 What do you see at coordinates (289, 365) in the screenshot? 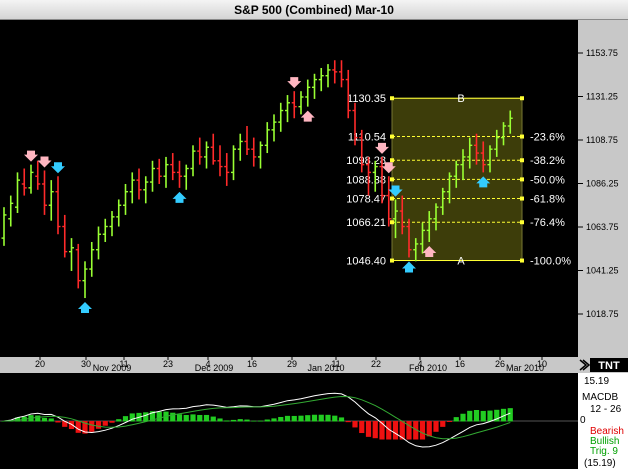
I see `date-axis` at bounding box center [289, 365].